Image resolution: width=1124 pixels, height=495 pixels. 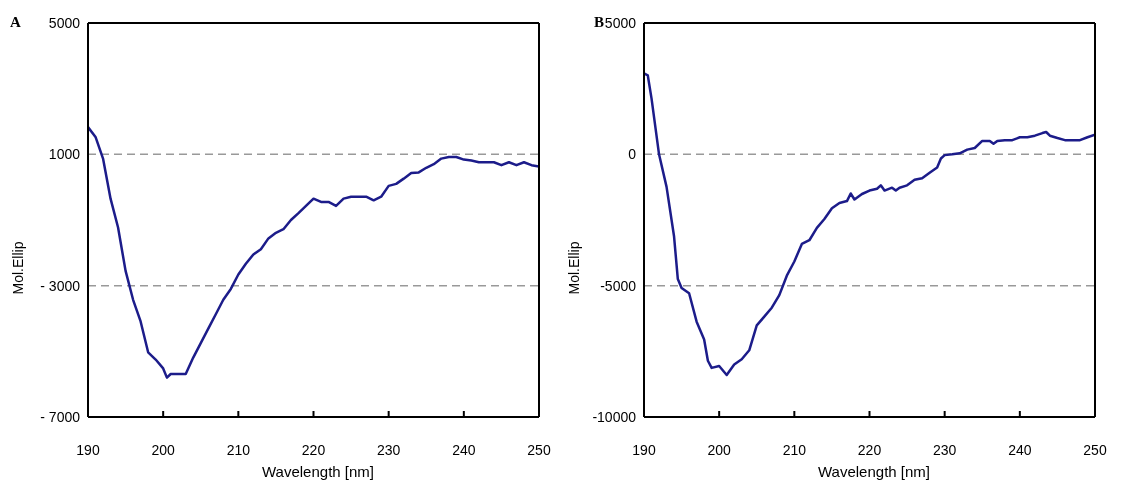 I want to click on y-tick-label: - 7000, so click(x=60, y=416).